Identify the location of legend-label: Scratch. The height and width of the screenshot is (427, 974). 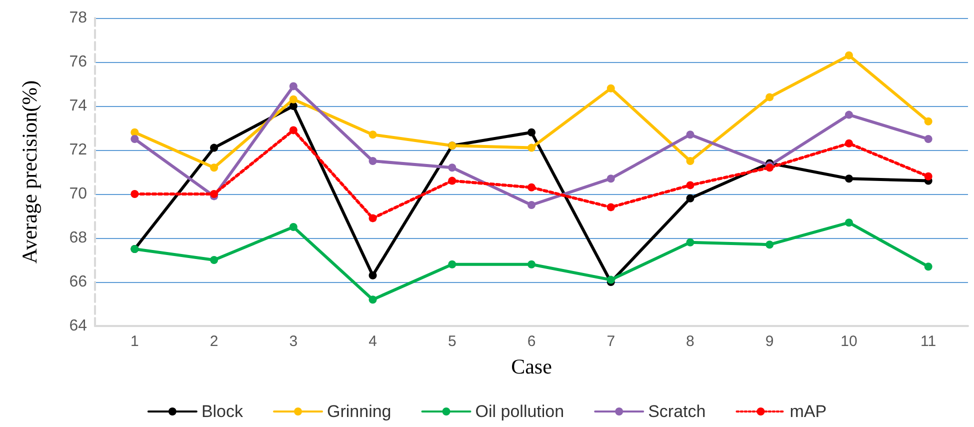
(677, 411).